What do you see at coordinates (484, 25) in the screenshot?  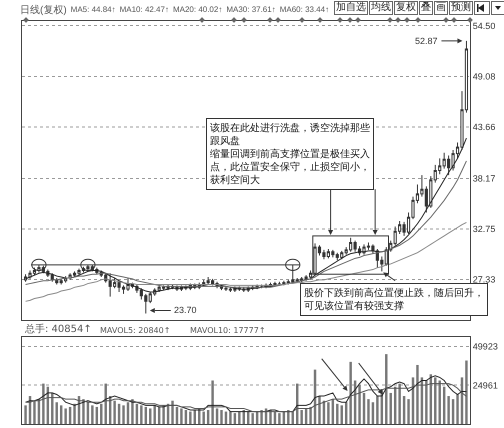 I see `y-tick-label: 54.50` at bounding box center [484, 25].